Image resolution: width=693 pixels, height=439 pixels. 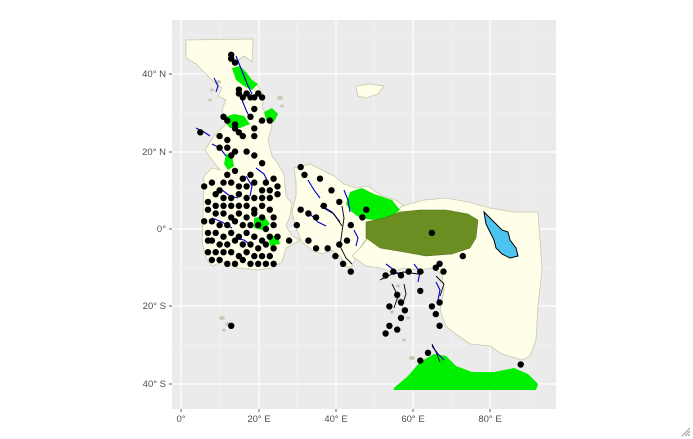 I want to click on protected-area-east, so click(x=373, y=204).